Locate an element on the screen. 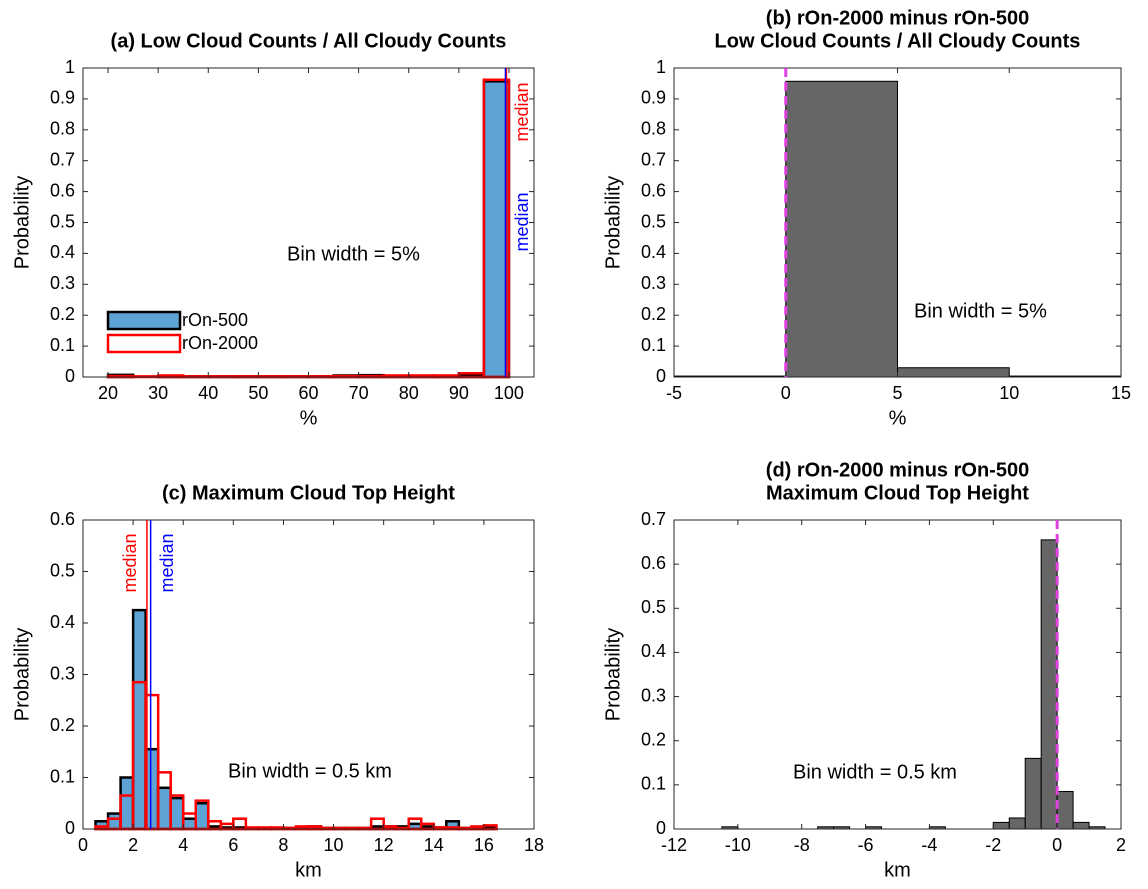 The width and height of the screenshot is (1148, 889). x-tick-label: 6 is located at coordinates (233, 845).